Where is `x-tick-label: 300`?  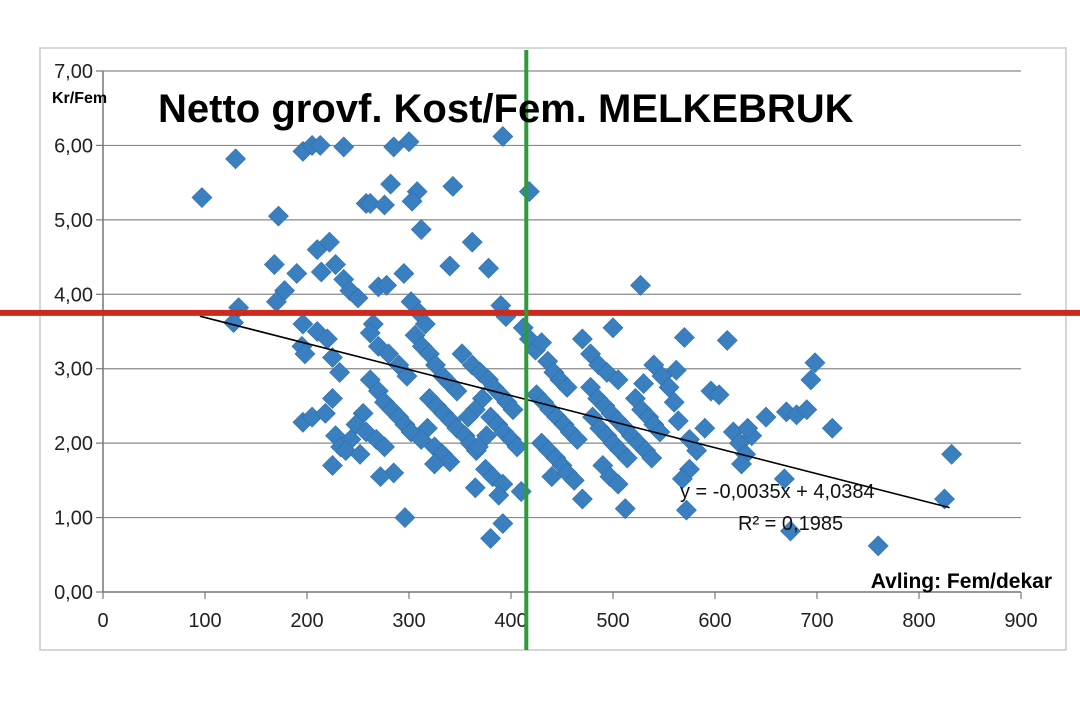
x-tick-label: 300 is located at coordinates (408, 621).